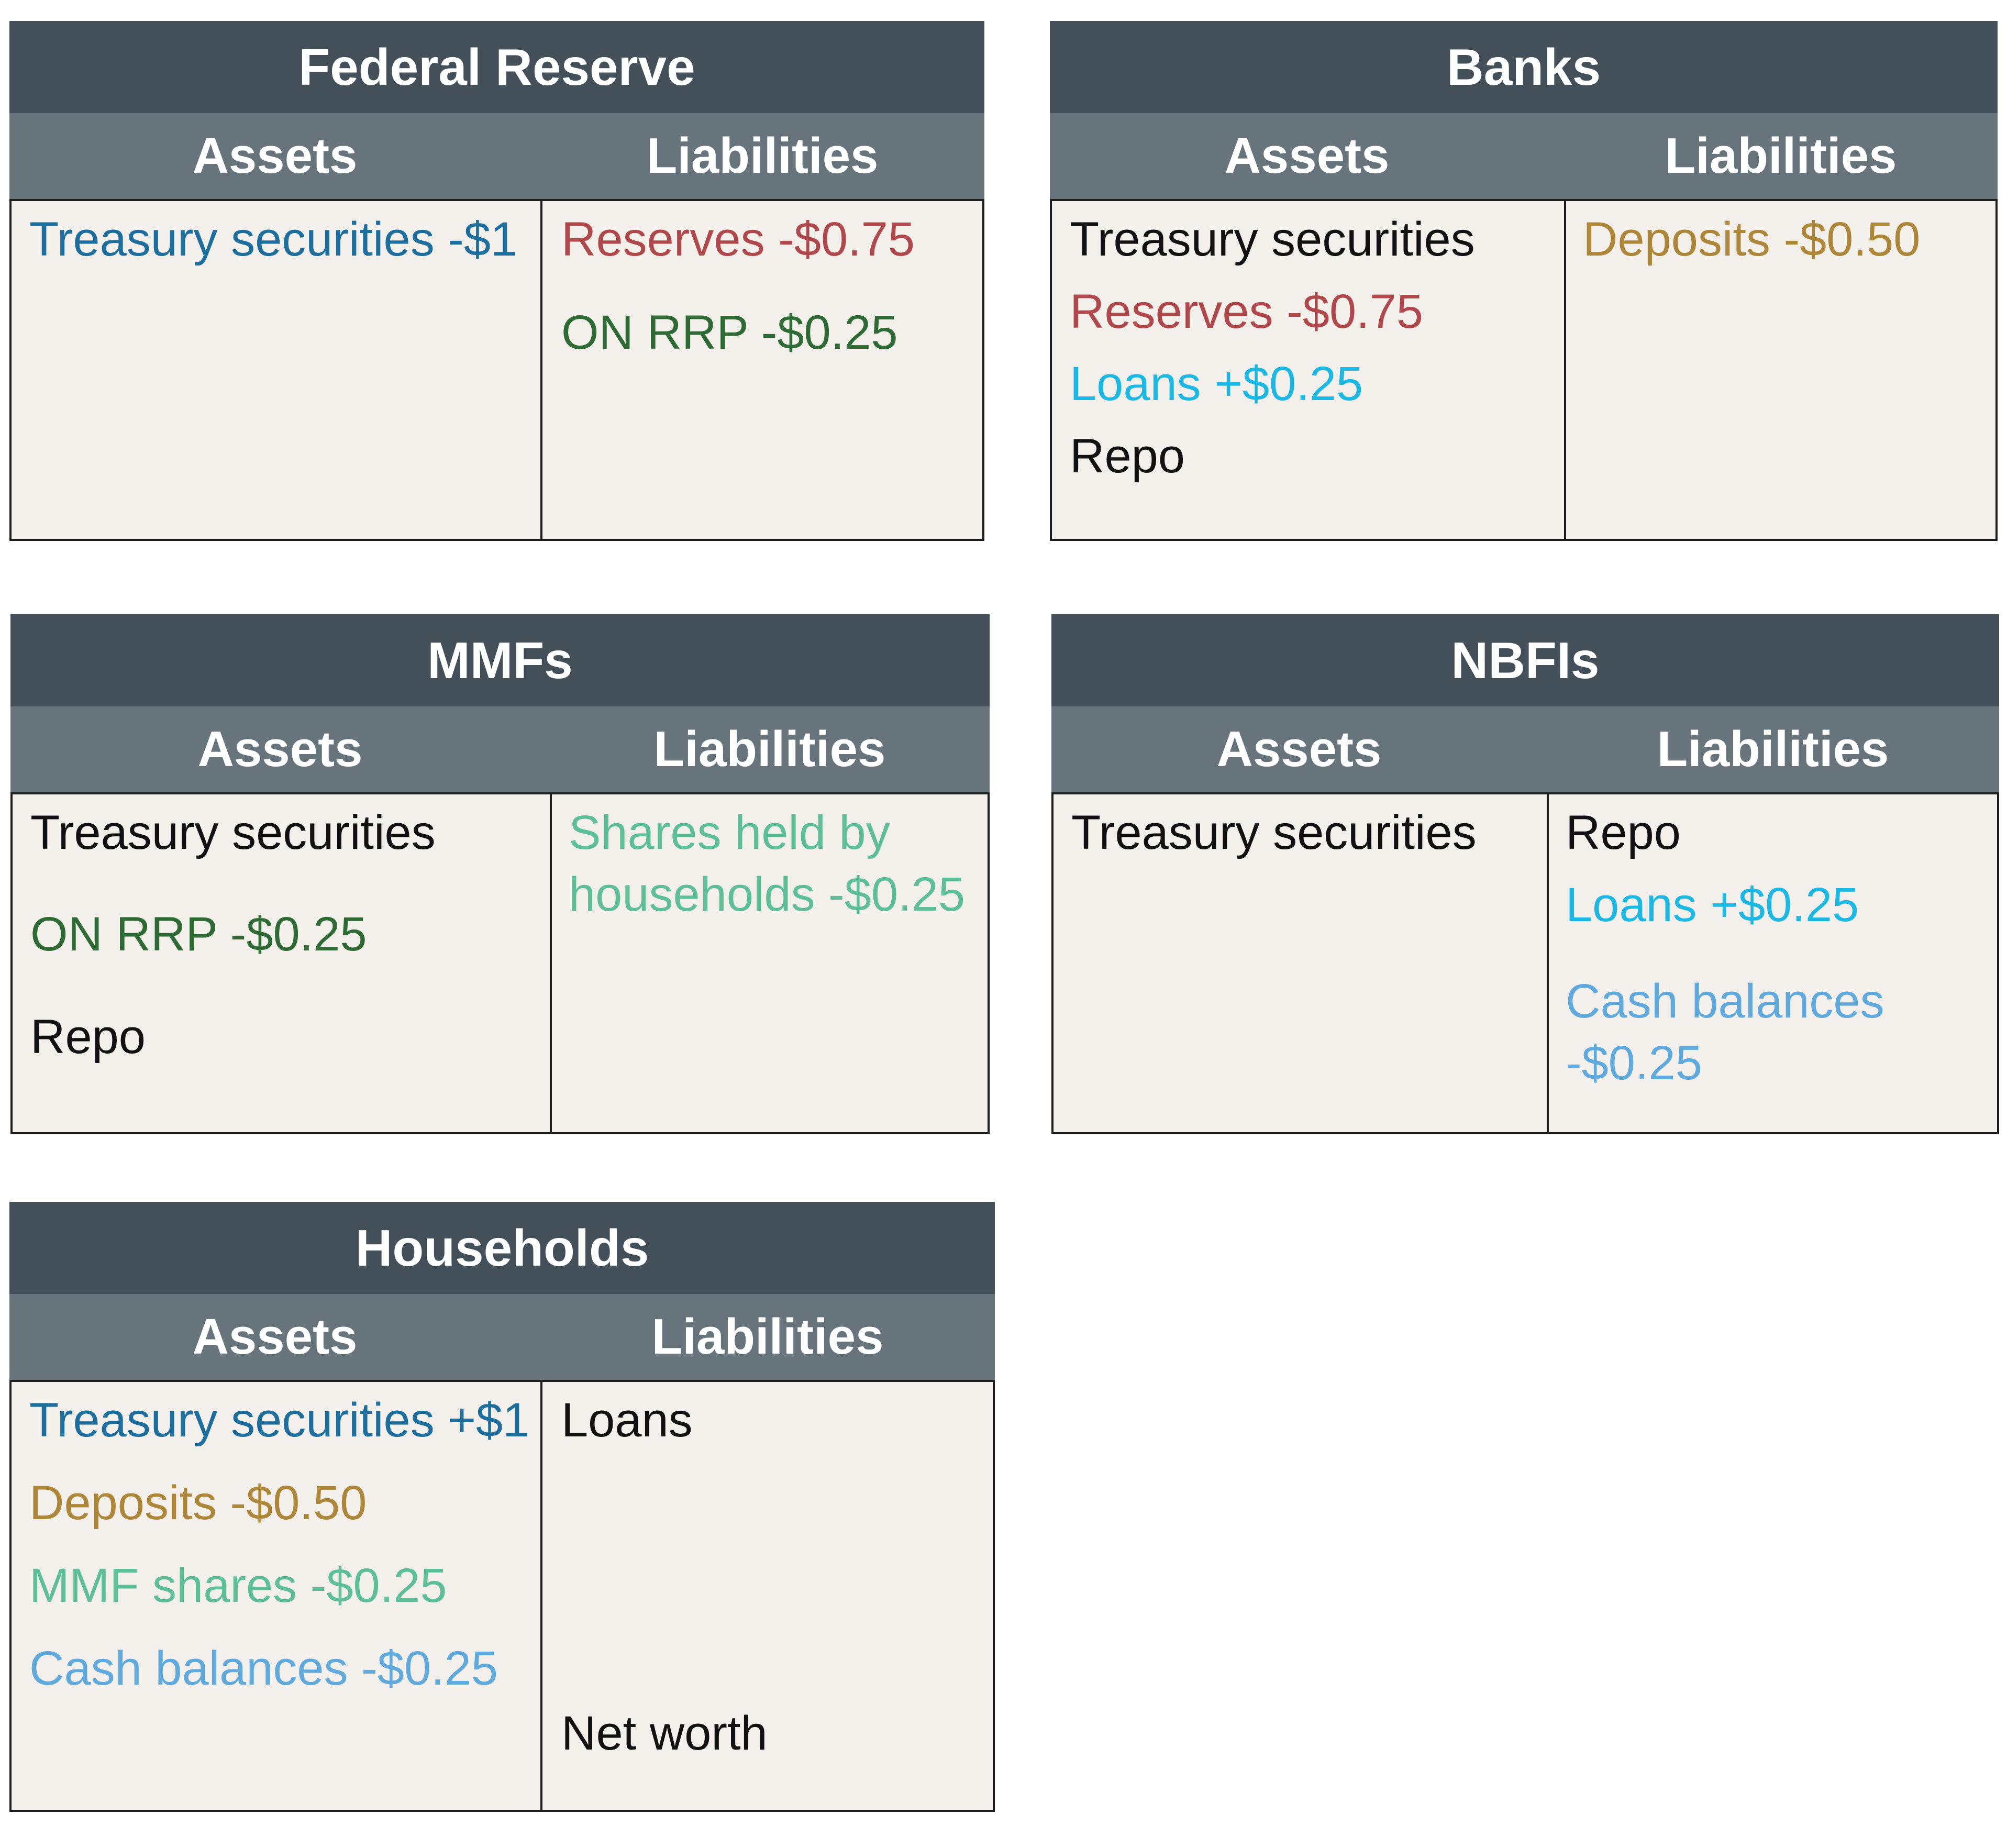  What do you see at coordinates (627, 1420) in the screenshot?
I see `liability-entry: Loans` at bounding box center [627, 1420].